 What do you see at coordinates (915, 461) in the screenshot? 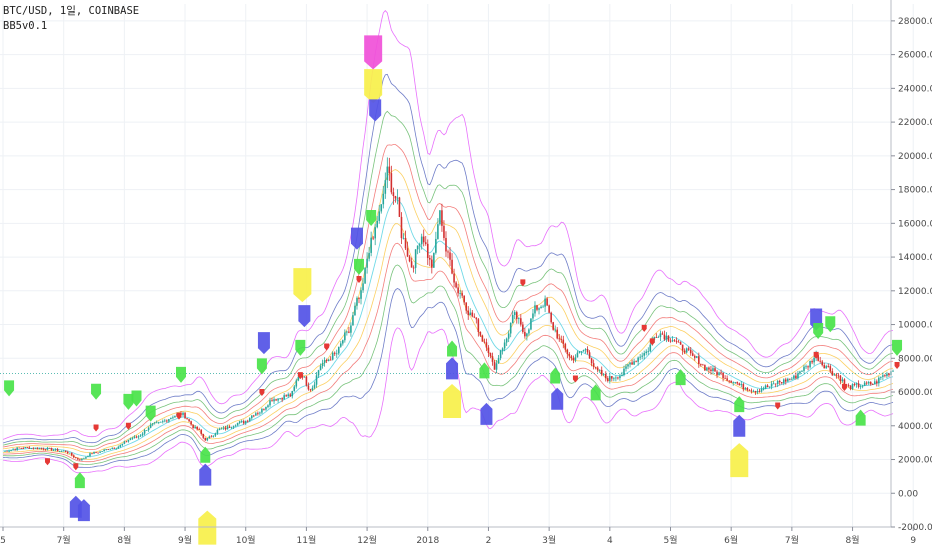
I see `price-tick-label: 2000.00` at bounding box center [915, 461].